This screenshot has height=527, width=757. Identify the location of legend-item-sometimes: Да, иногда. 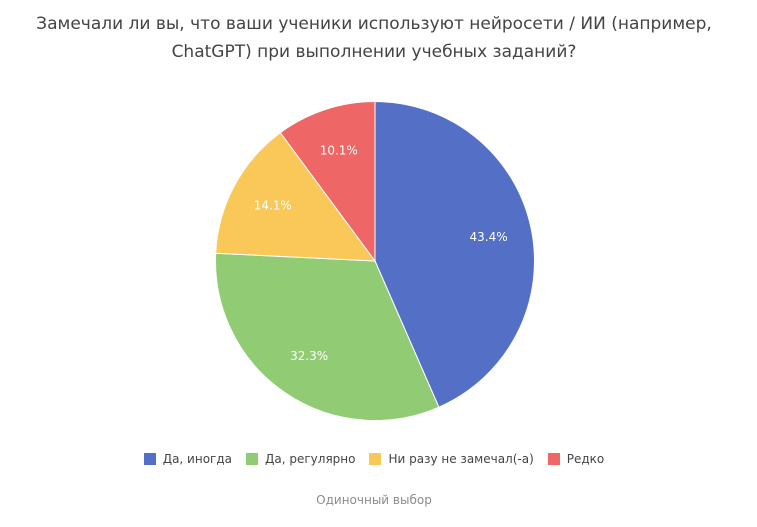
(188, 459).